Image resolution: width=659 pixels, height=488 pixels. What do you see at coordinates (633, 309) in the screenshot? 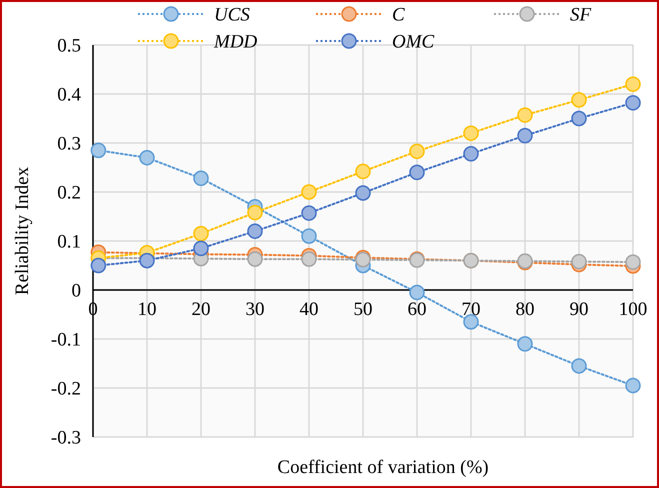
I see `x-tick-label: 100` at bounding box center [633, 309].